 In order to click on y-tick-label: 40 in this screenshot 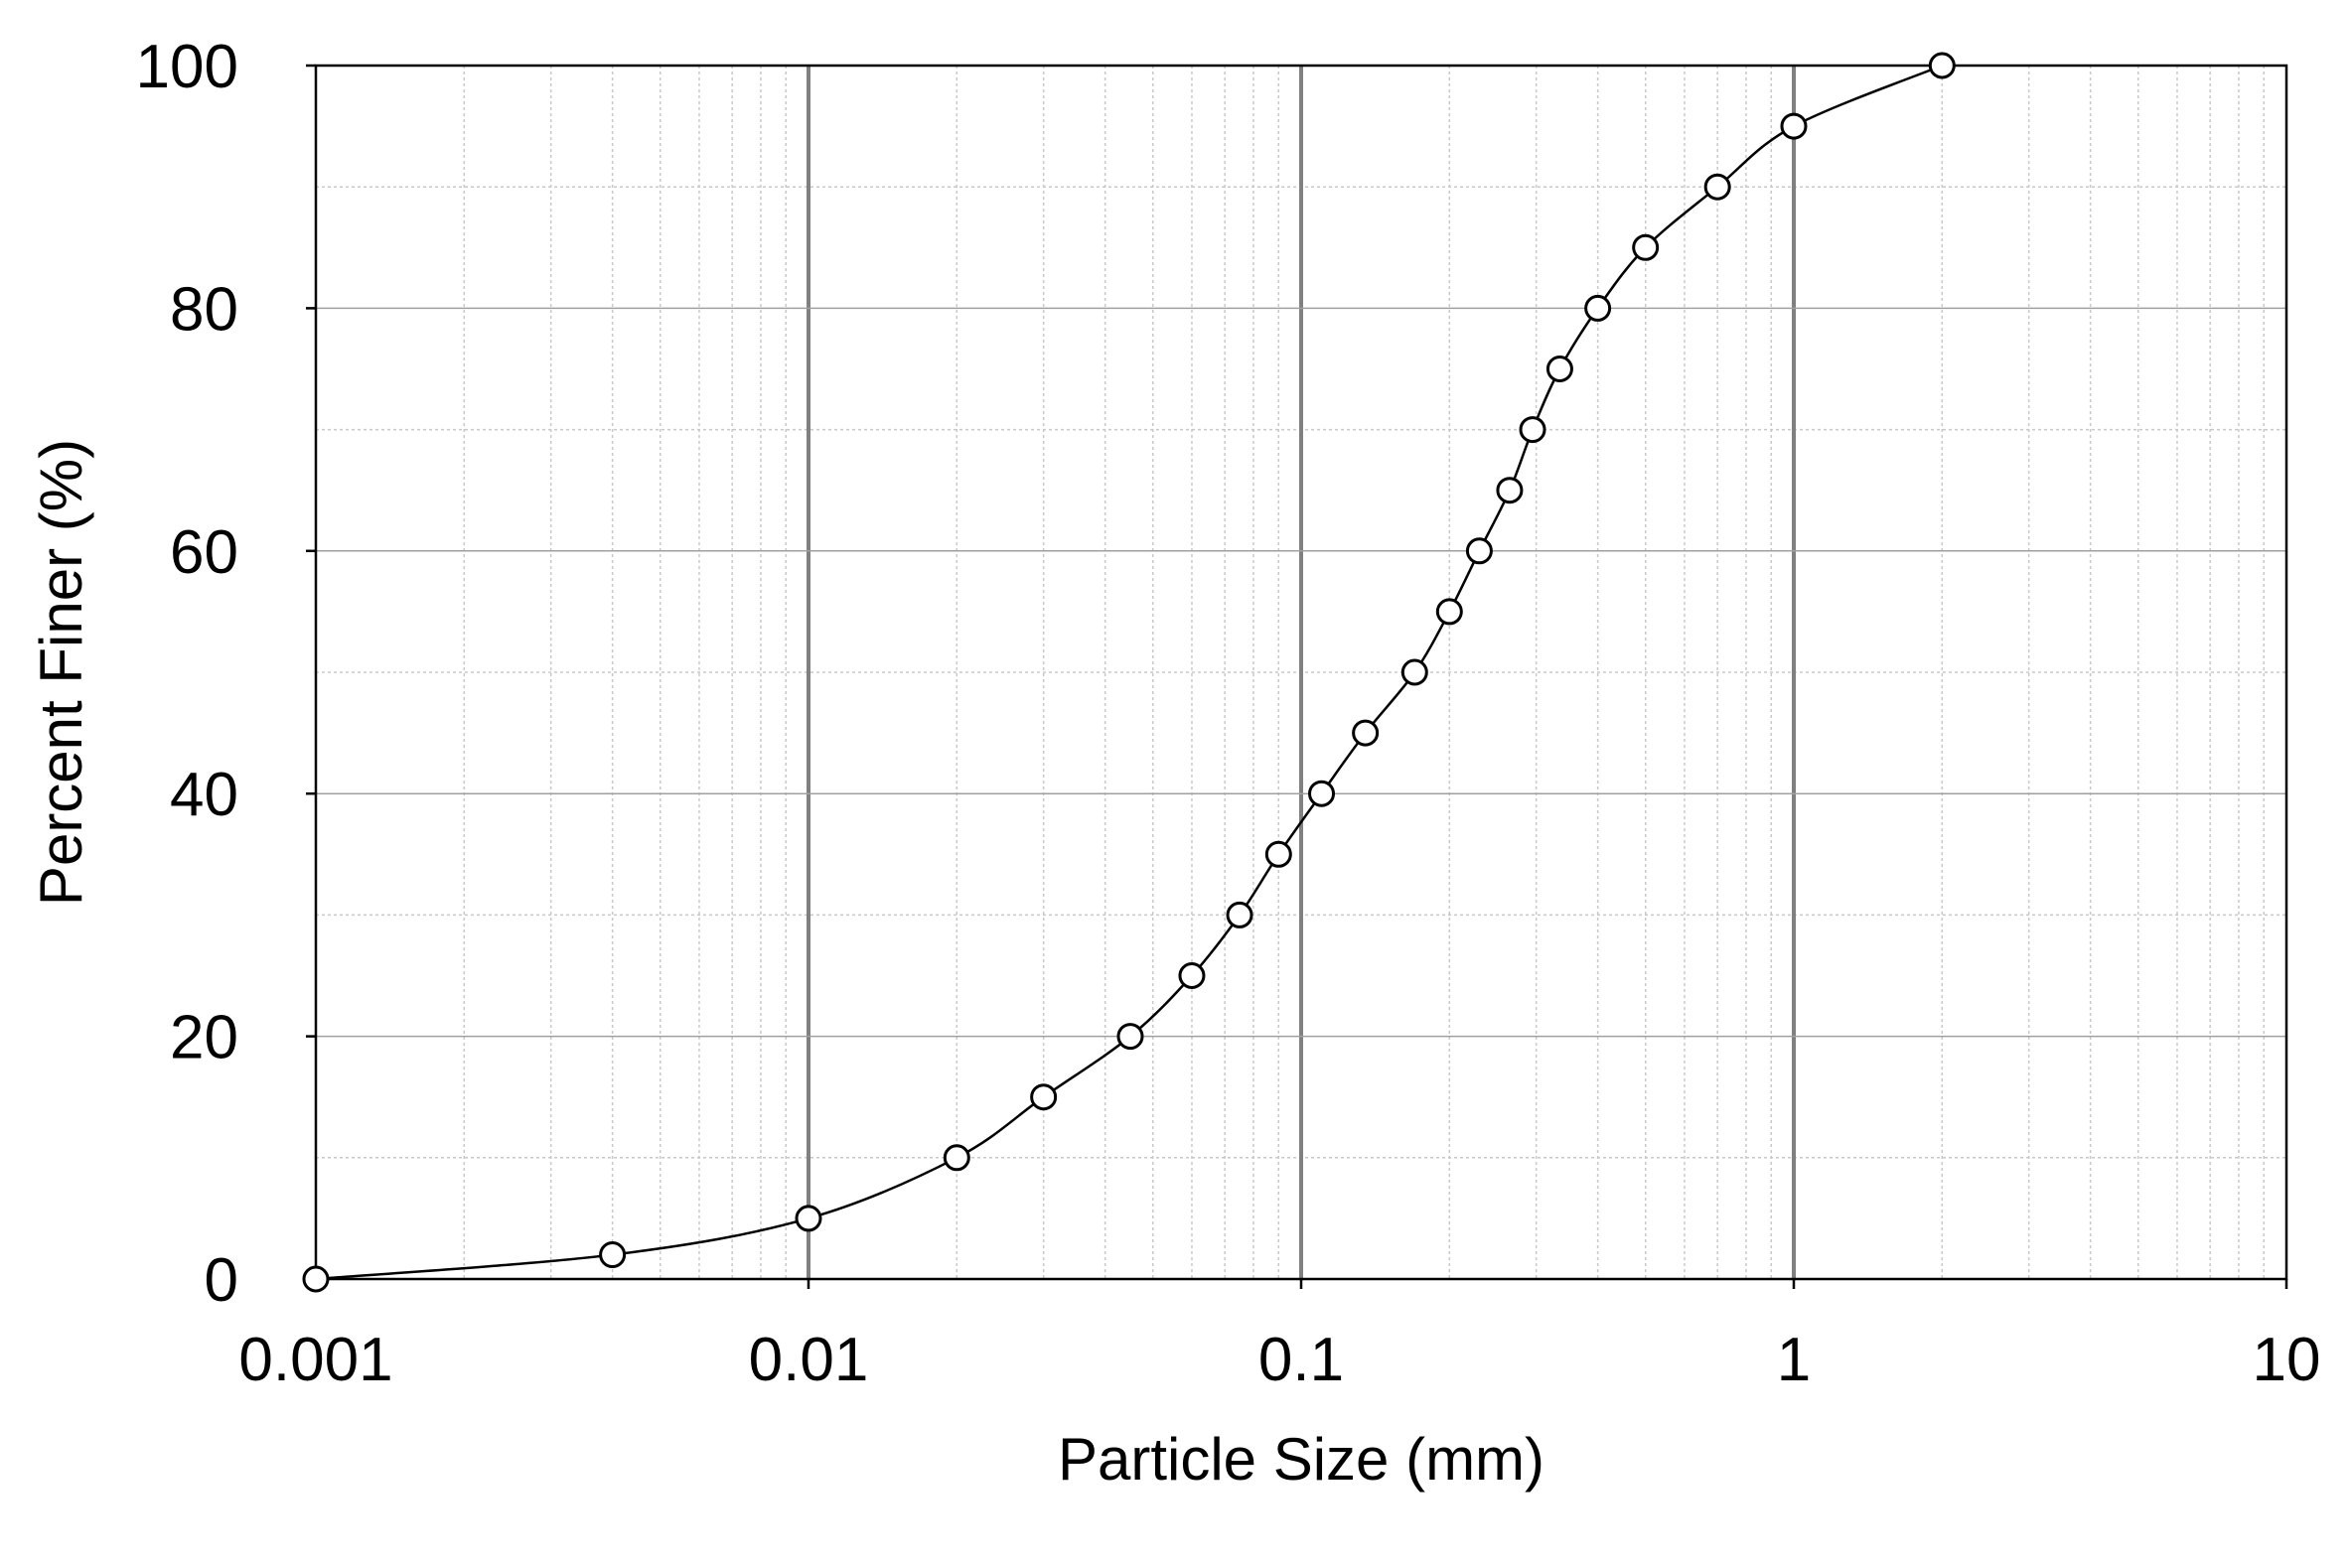, I will do `click(204, 795)`.